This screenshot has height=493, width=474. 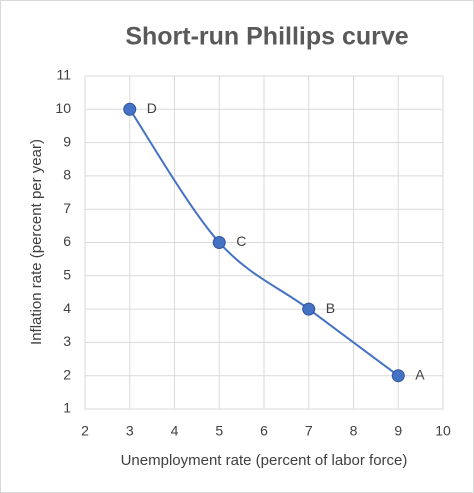 I want to click on y-tick-label: 2, so click(x=67, y=374).